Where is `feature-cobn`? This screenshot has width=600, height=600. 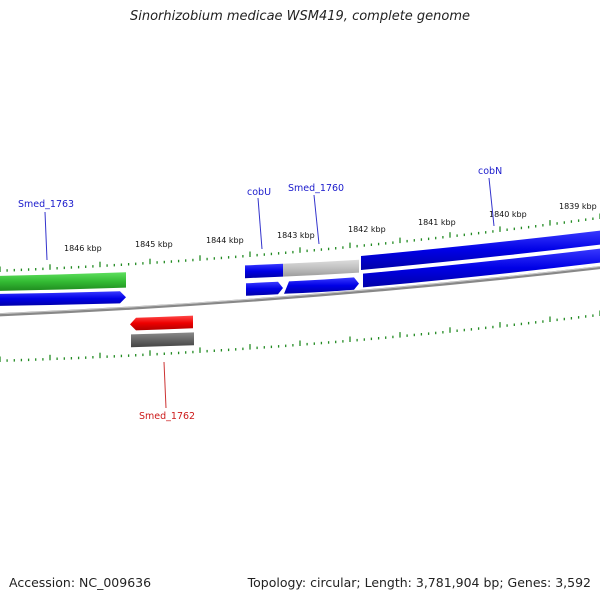
feature-cobn is located at coordinates (480, 250).